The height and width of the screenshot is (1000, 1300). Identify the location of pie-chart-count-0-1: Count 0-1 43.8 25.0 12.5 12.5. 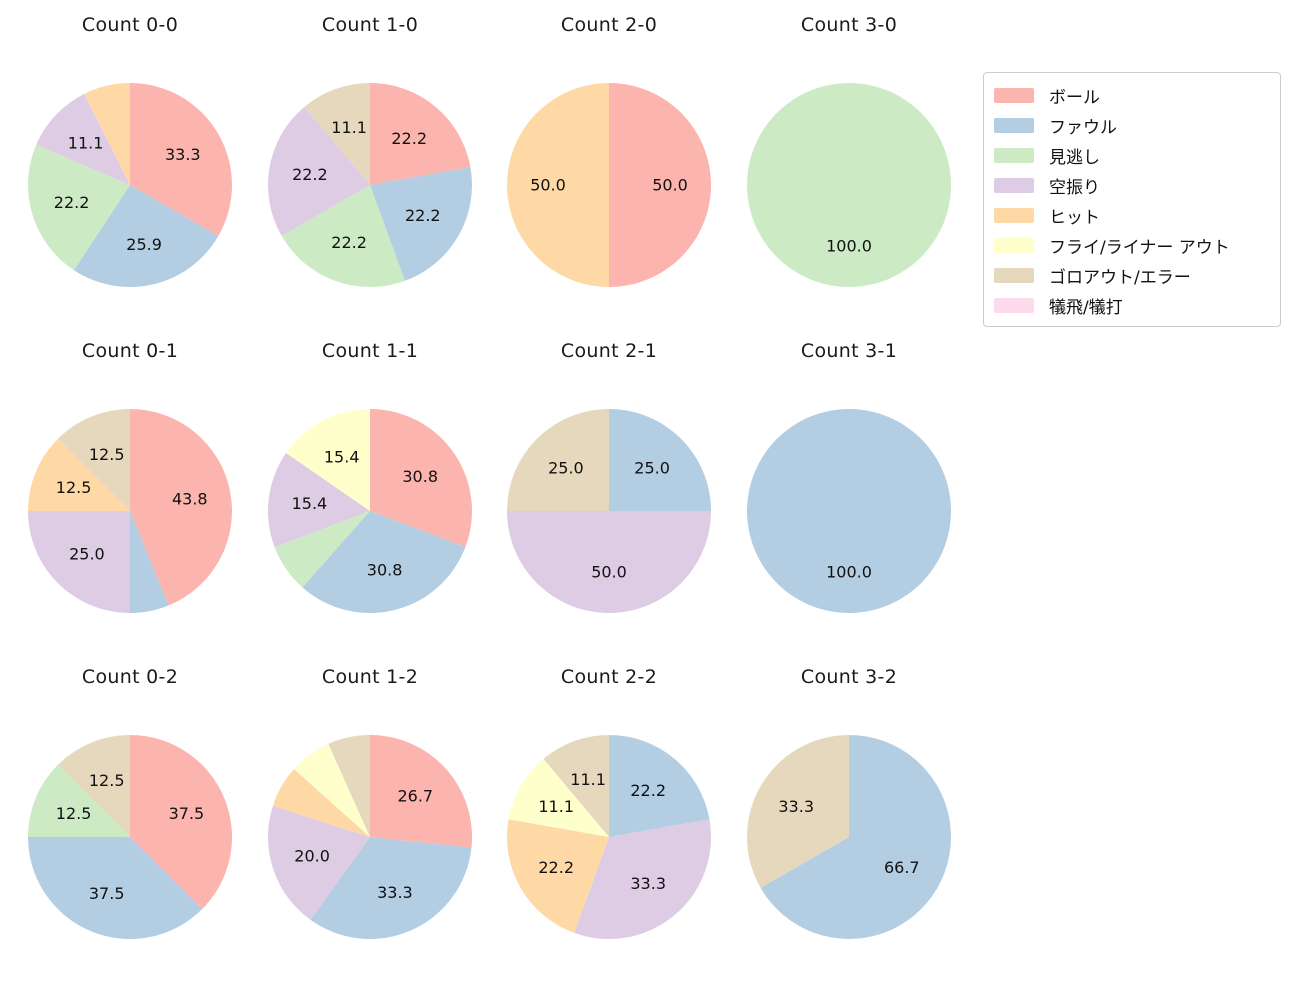
(130, 484).